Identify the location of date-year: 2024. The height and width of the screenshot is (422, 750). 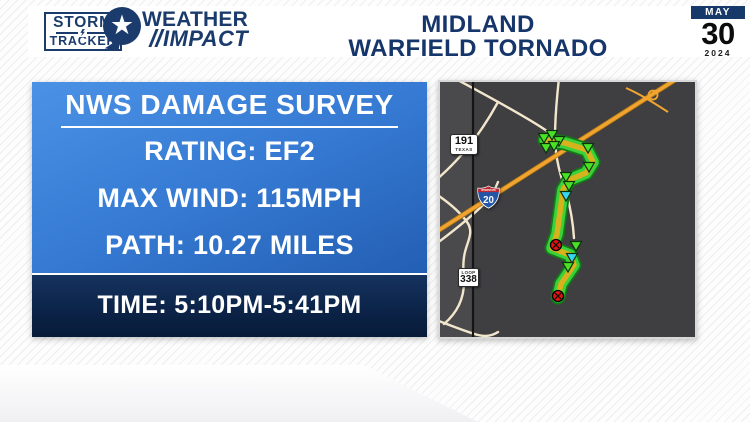
(718, 53).